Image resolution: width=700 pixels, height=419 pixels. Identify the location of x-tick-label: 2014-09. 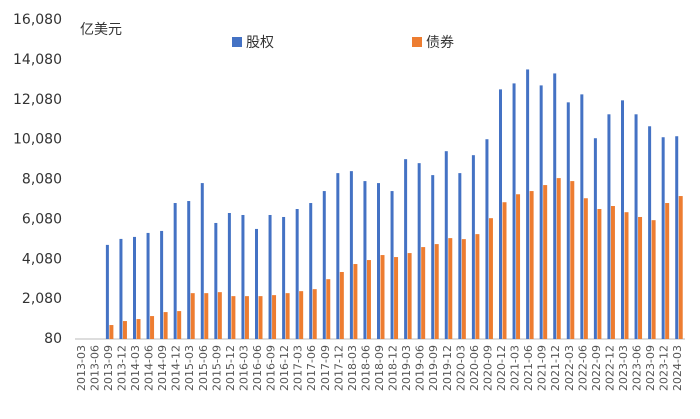
(162, 368).